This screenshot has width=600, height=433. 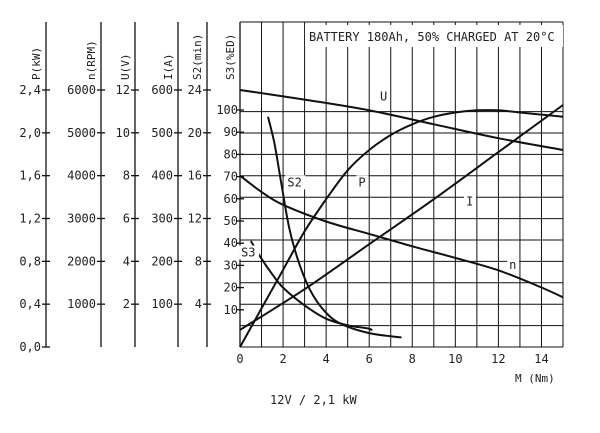 I want to click on y-tick-label-n: 3000, so click(x=81, y=219).